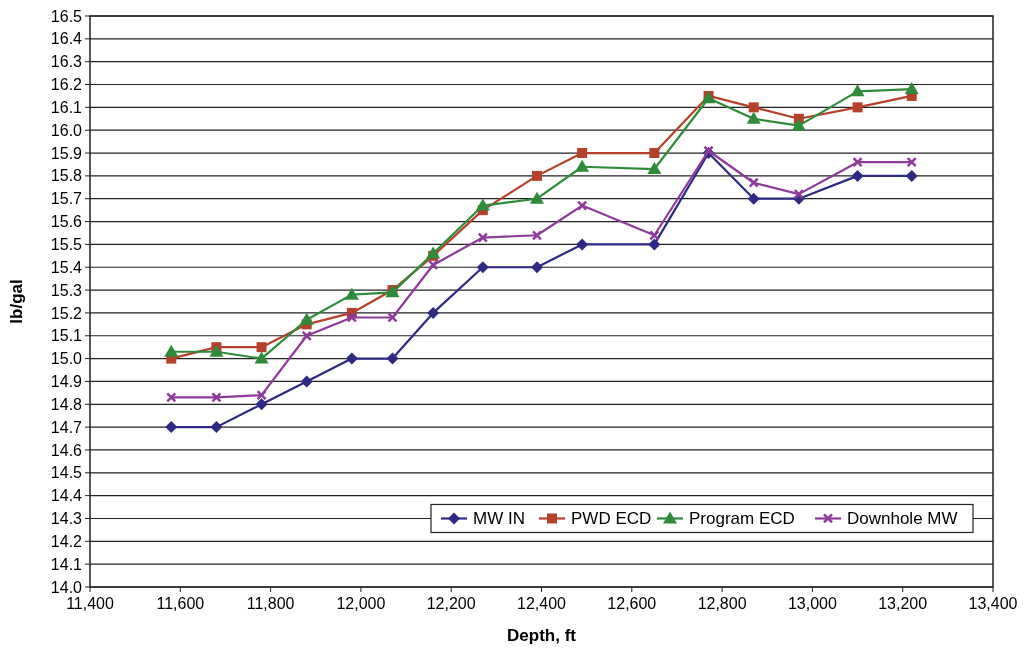  Describe the element at coordinates (542, 635) in the screenshot. I see `x-axis-title: Depth, ft` at that location.